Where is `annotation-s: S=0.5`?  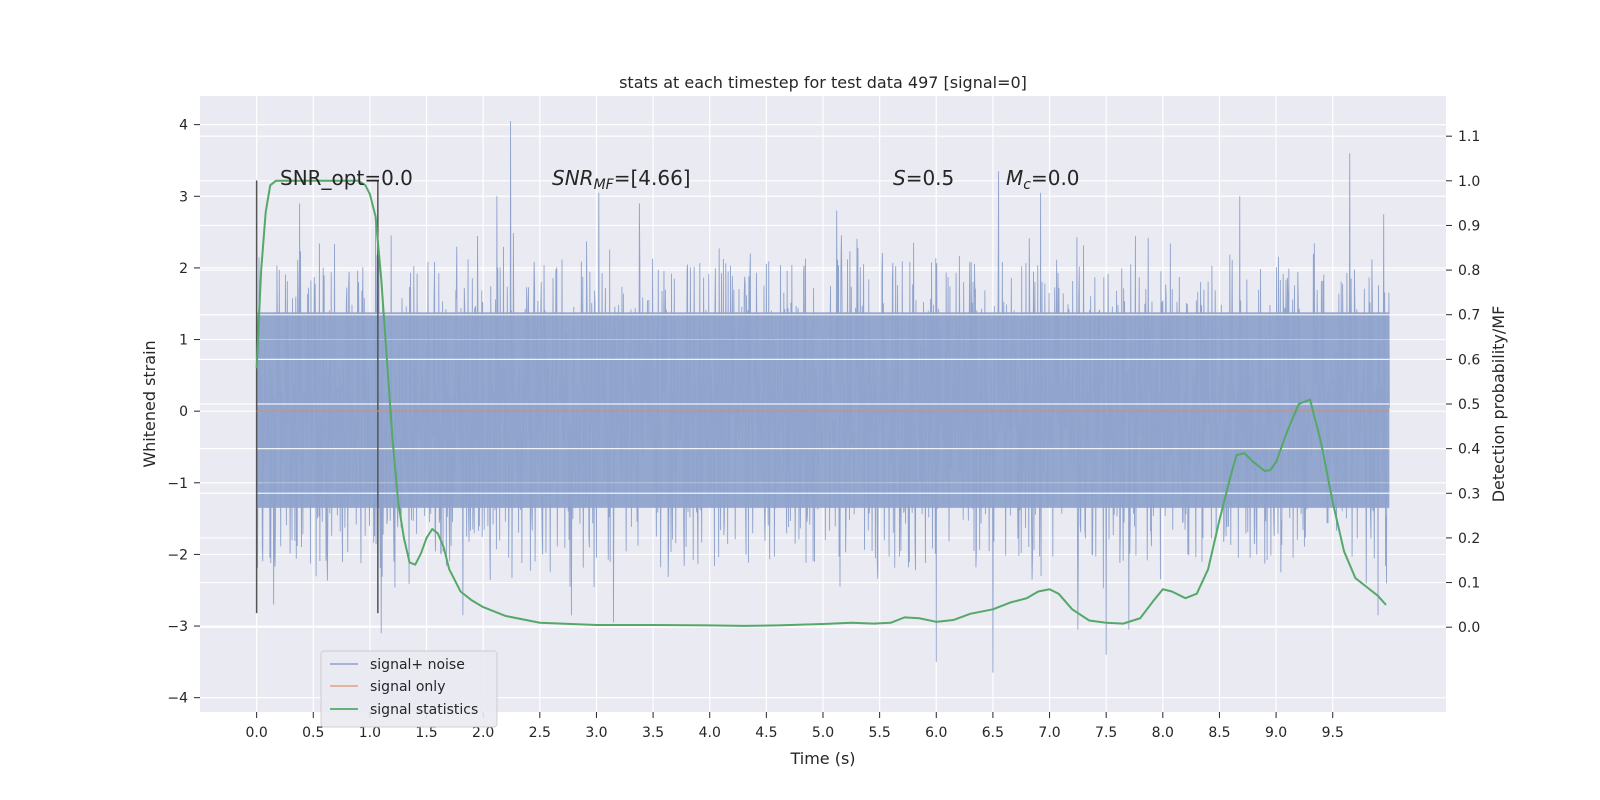 annotation-s: S=0.5 is located at coordinates (923, 178).